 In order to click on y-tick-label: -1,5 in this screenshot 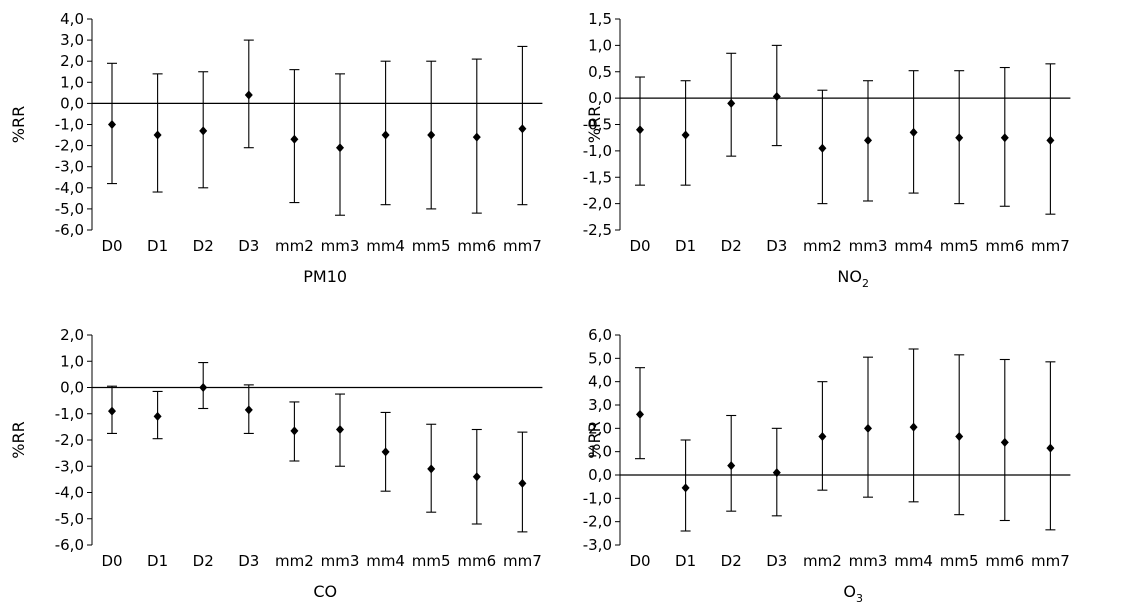, I will do `click(597, 177)`.